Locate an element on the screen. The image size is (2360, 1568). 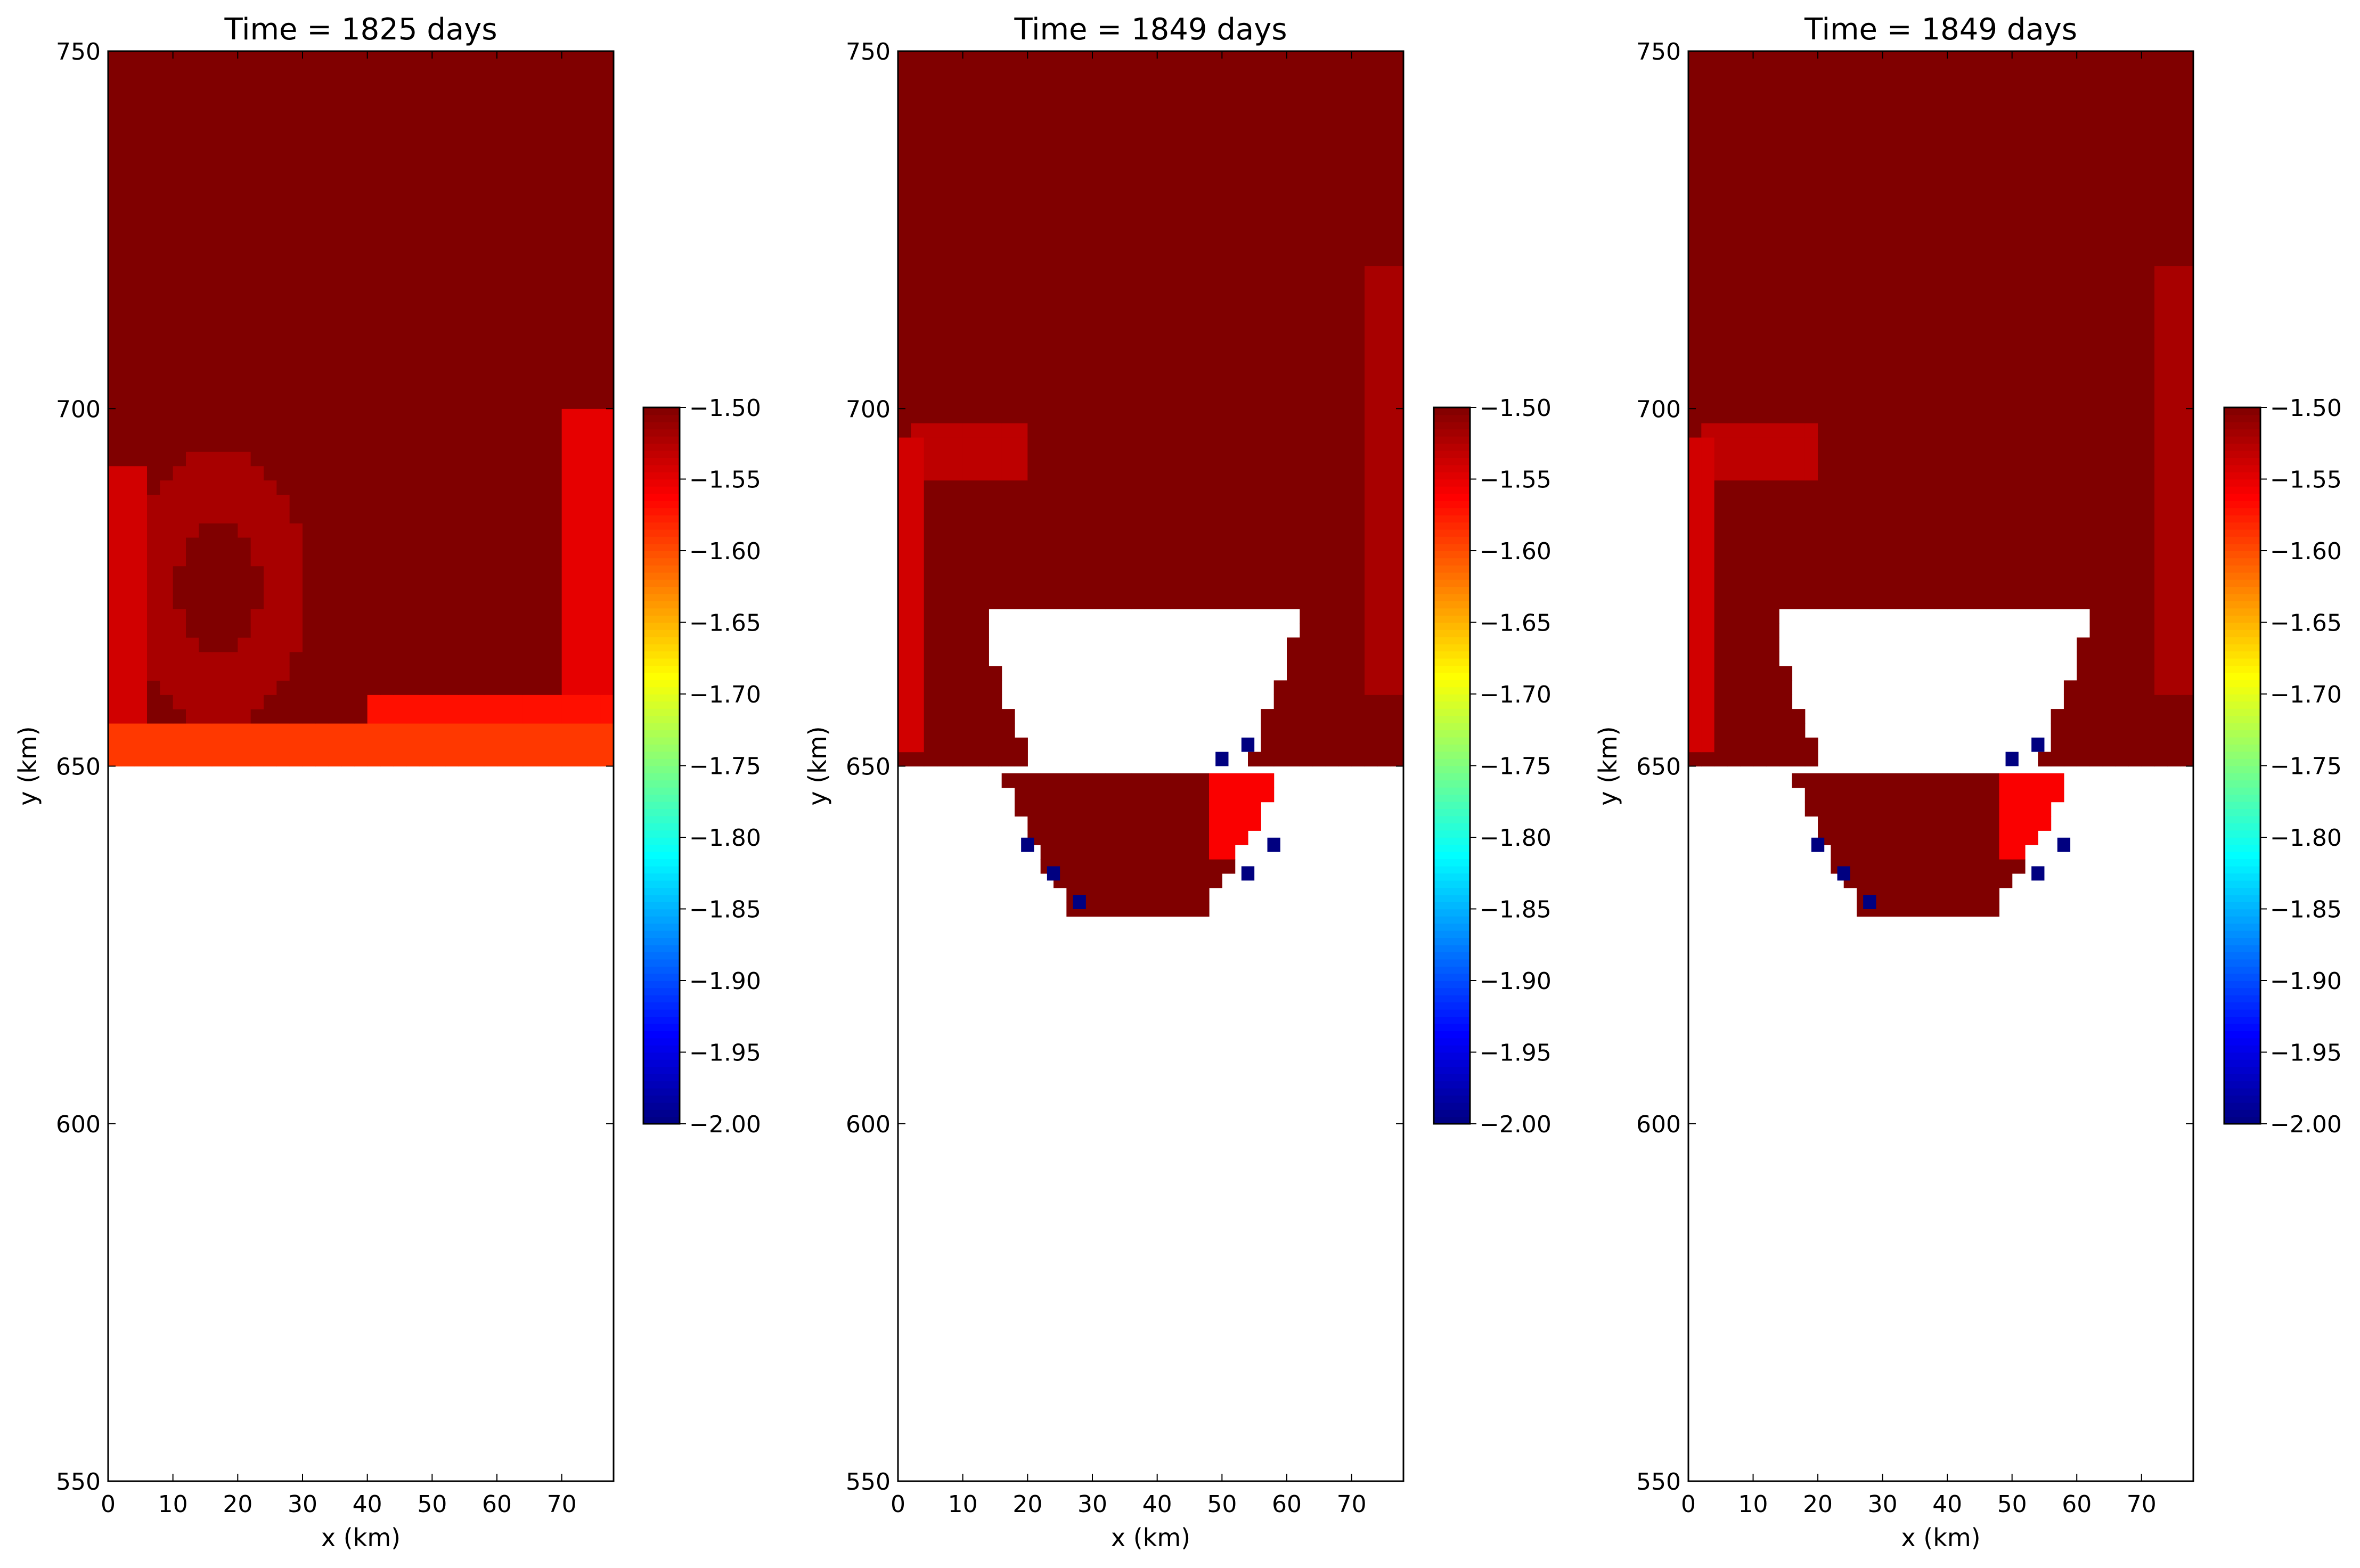
colorbar-tick-label: −2.00 is located at coordinates (725, 1125).